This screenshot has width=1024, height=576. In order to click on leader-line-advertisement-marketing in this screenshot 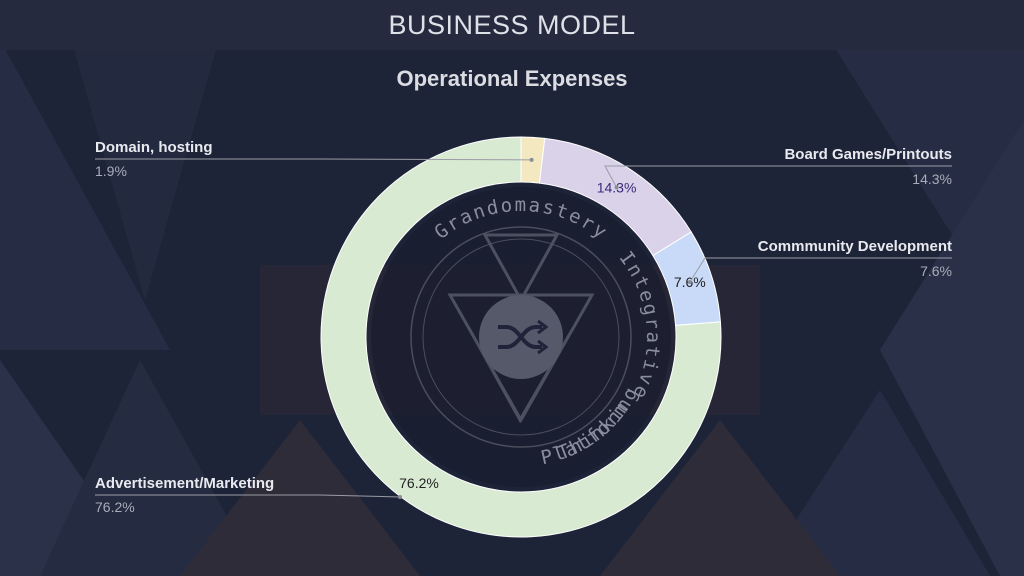, I will do `click(248, 496)`.